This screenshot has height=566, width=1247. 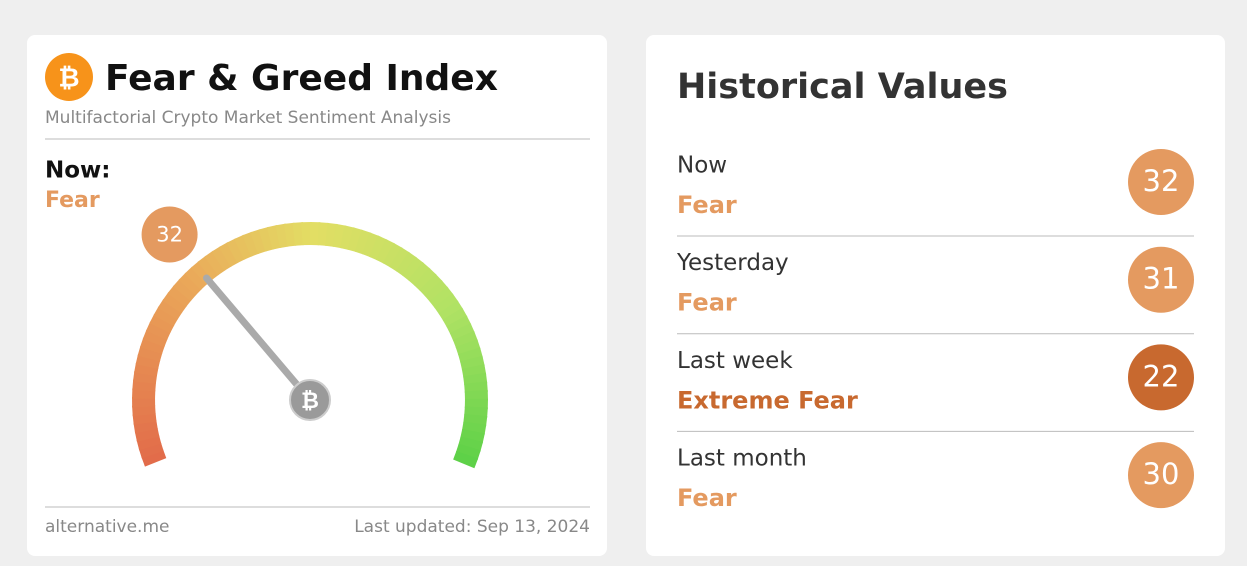 I want to click on hub-symbol: ₿, so click(x=310, y=401).